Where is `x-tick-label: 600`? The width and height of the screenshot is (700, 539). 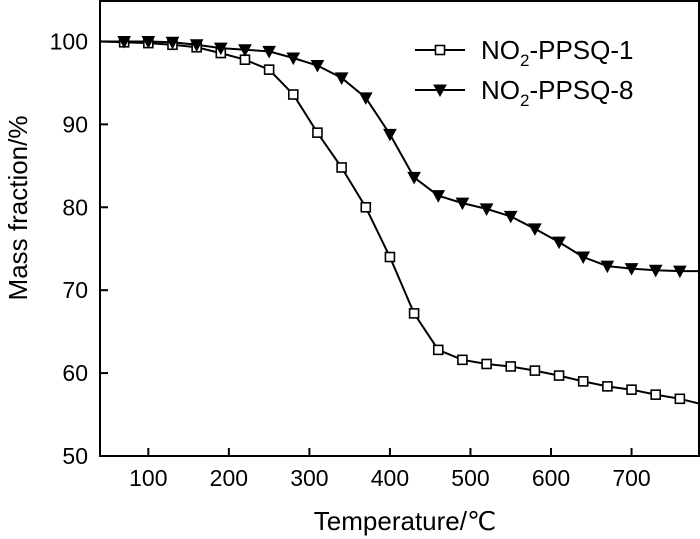 x-tick-label: 600 is located at coordinates (551, 478).